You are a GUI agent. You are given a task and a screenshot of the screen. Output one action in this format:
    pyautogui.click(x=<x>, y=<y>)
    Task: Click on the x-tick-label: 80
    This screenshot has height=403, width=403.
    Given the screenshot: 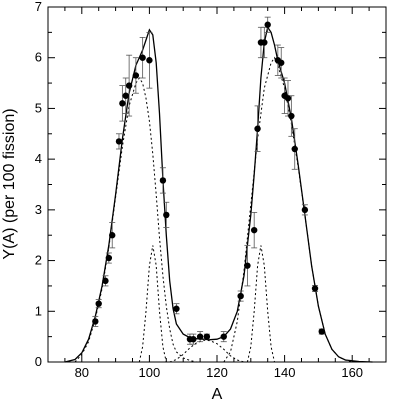 What is the action you would take?
    pyautogui.click(x=82, y=372)
    